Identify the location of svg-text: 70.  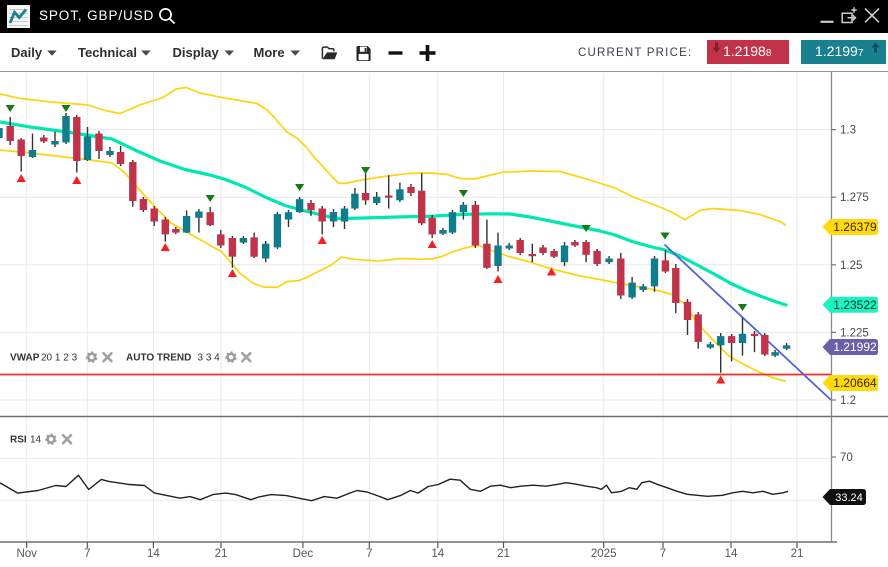
(846, 458).